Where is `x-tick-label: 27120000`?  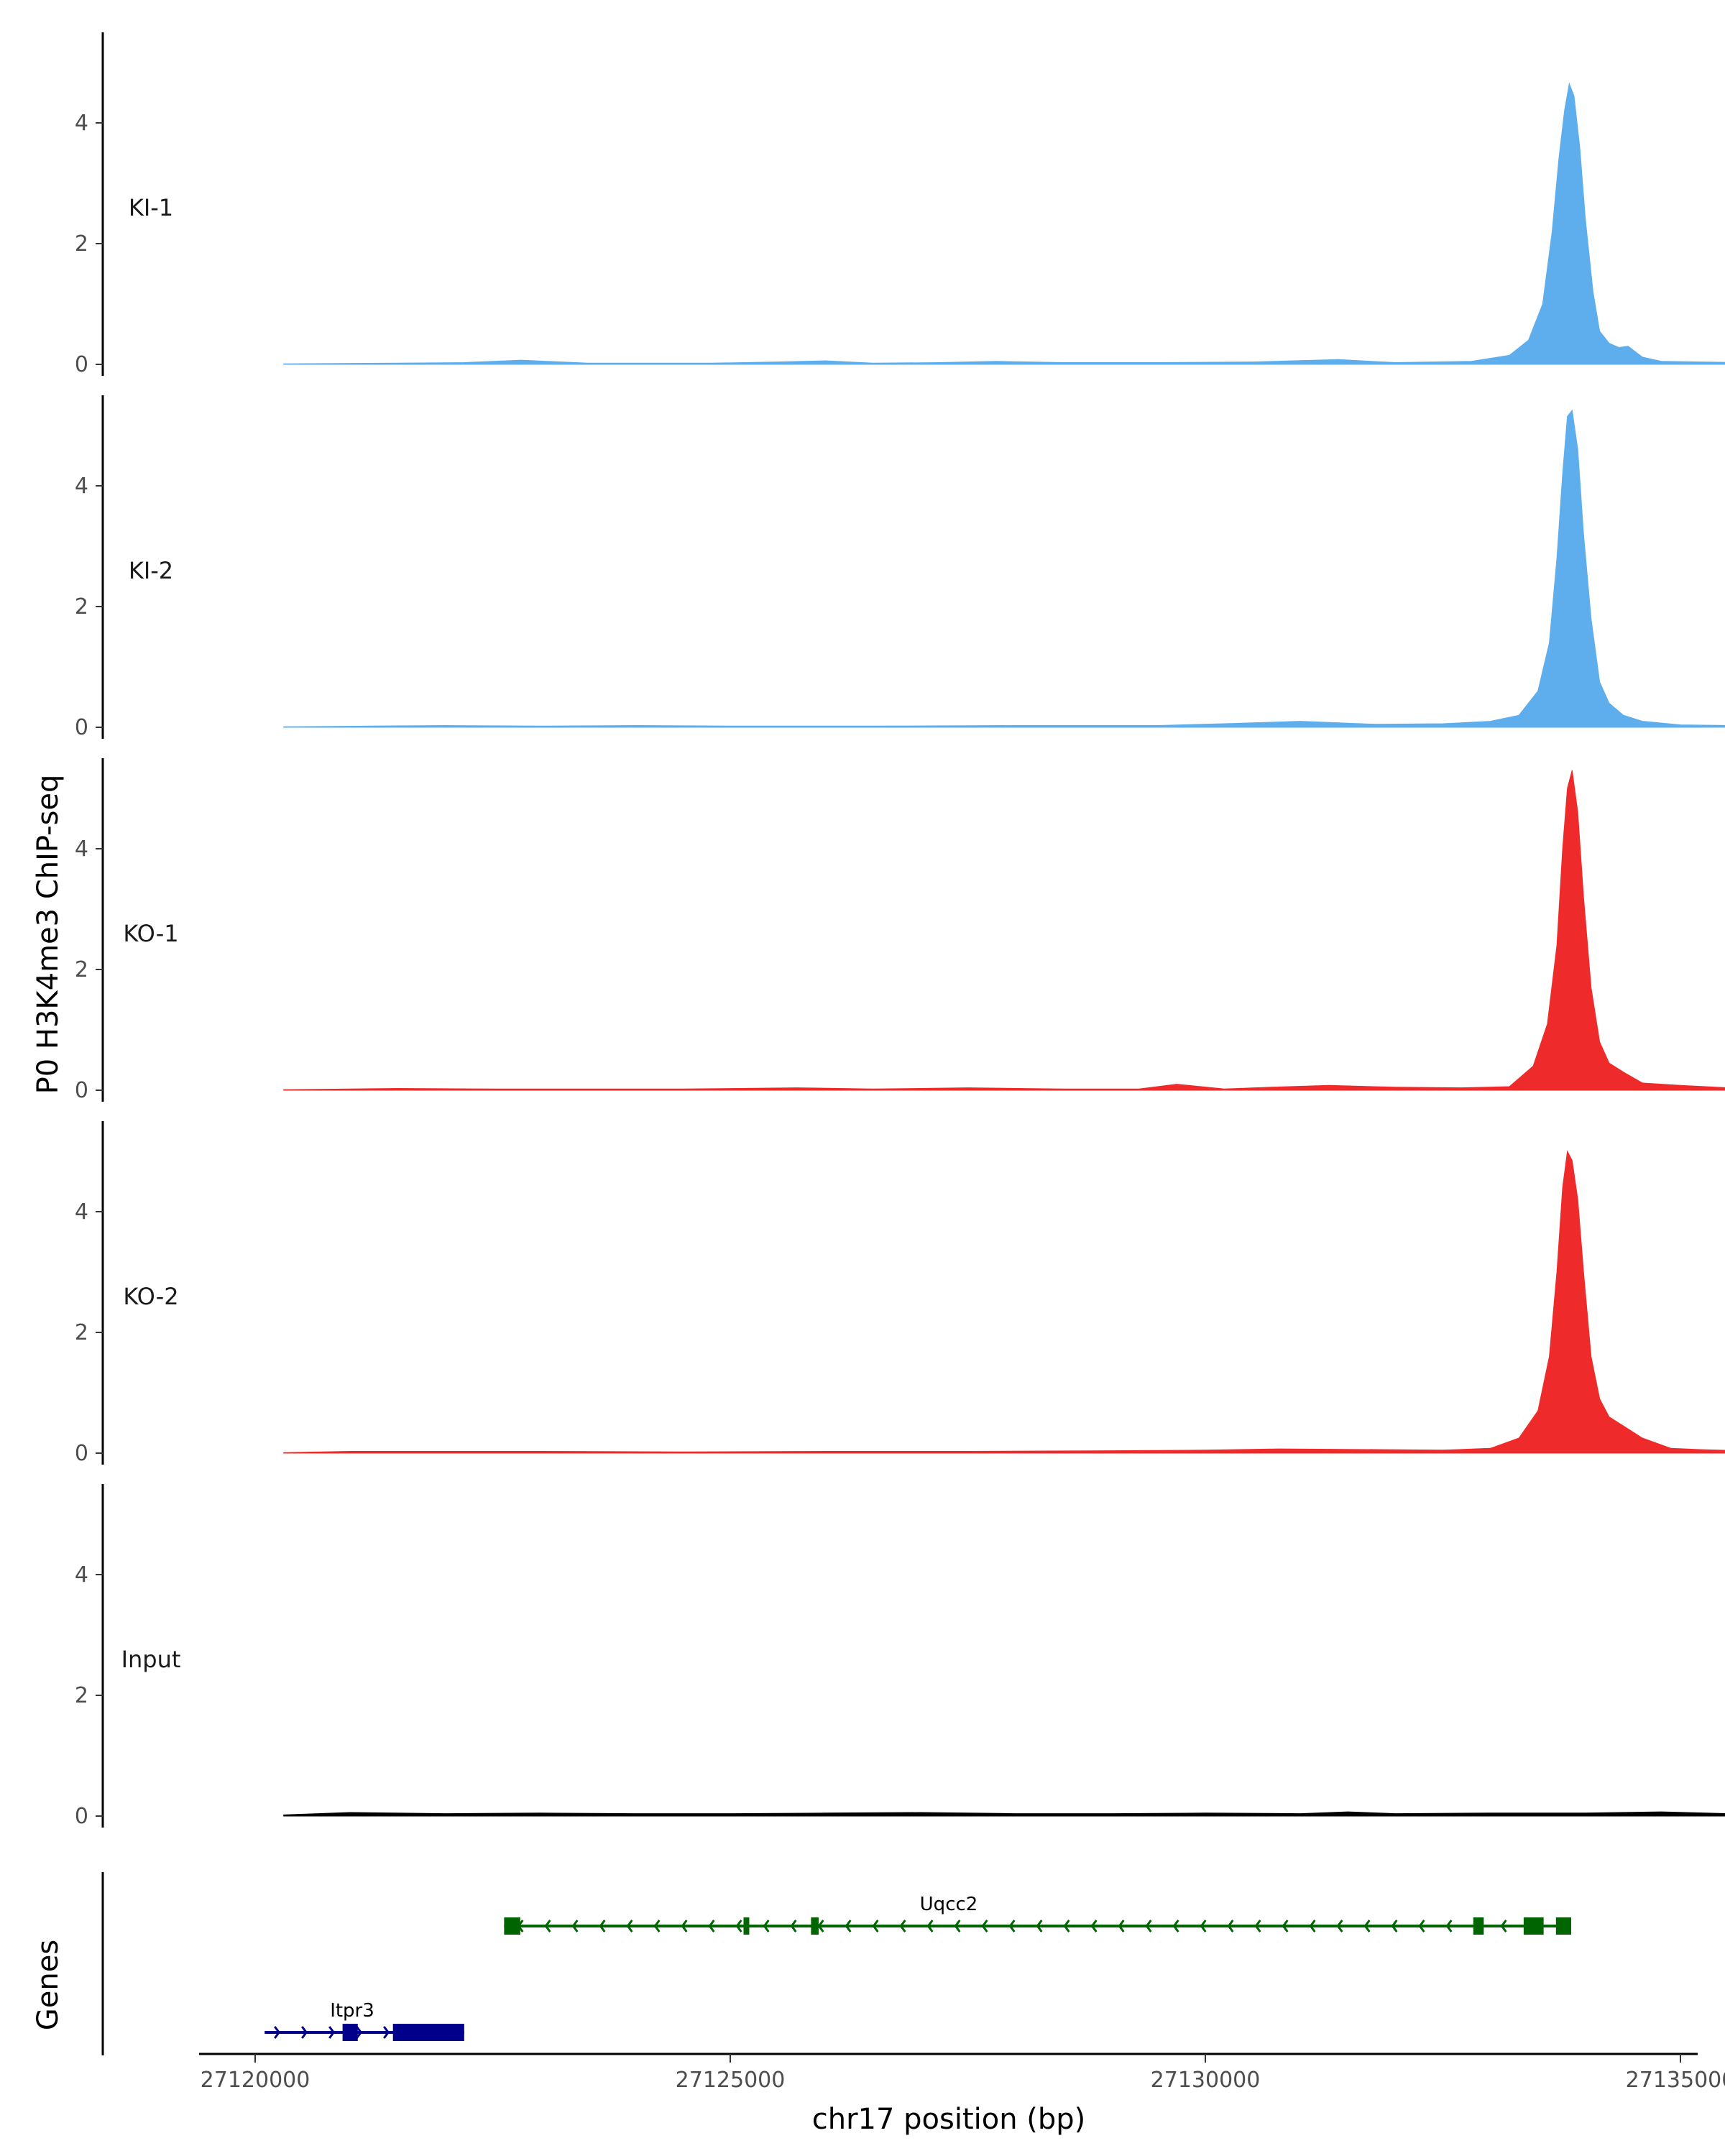
x-tick-label: 27120000 is located at coordinates (255, 2080).